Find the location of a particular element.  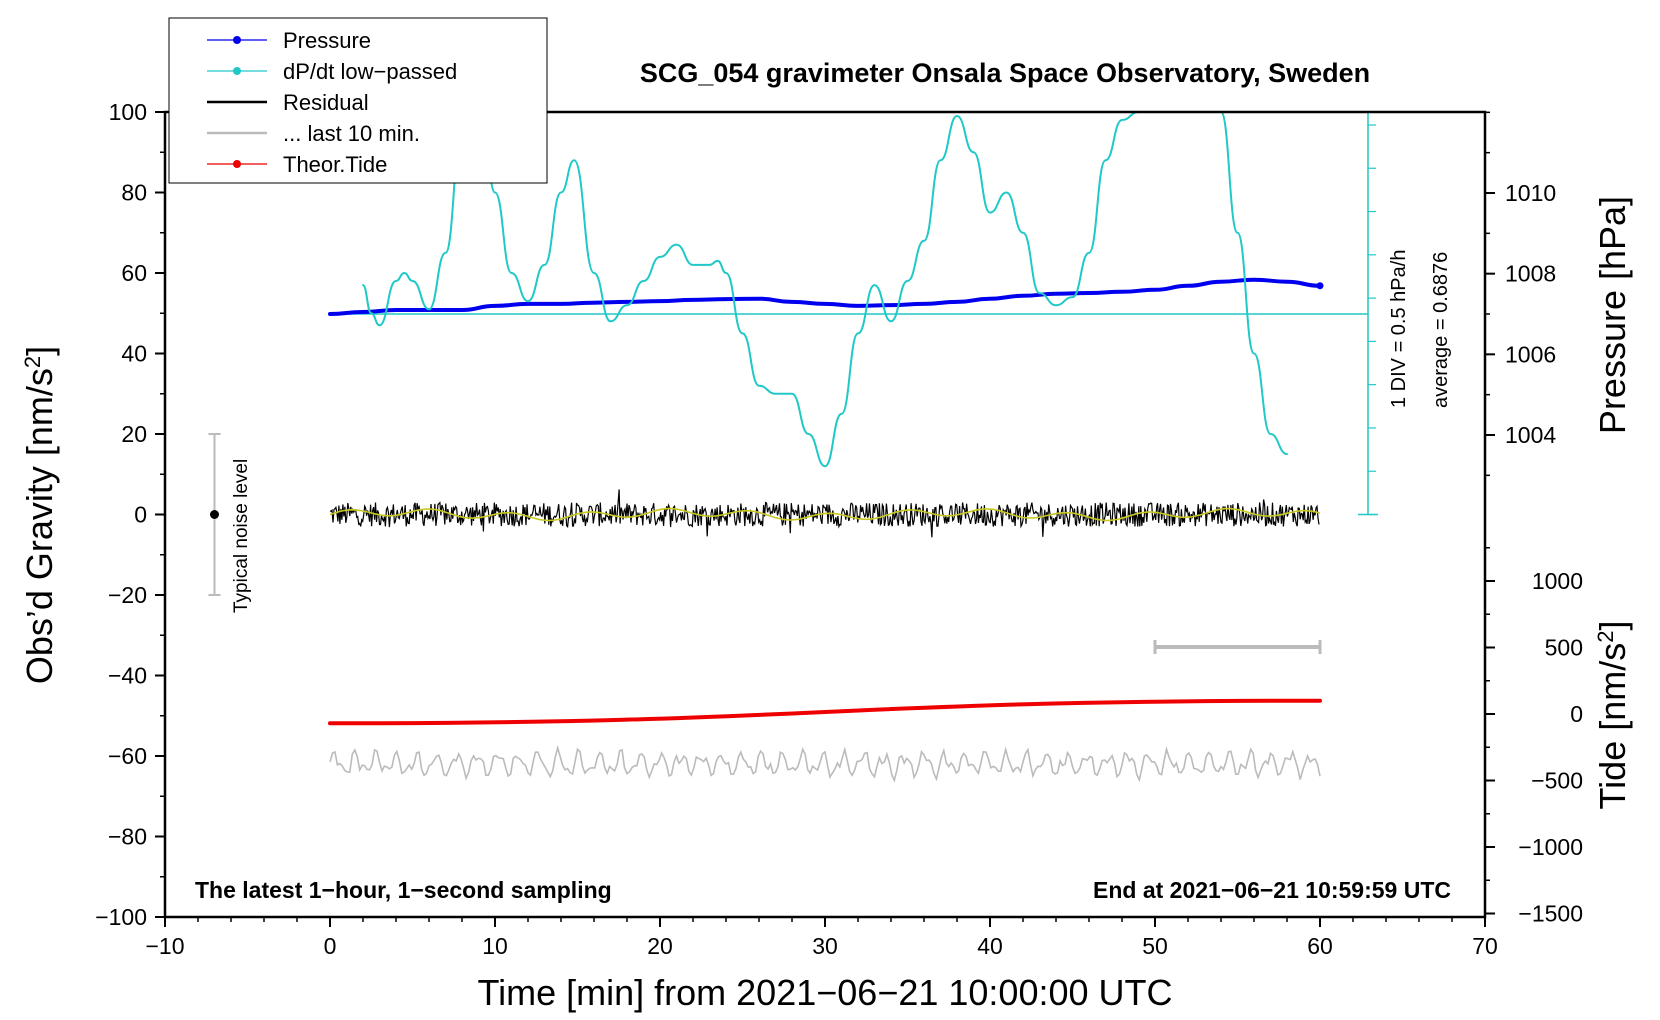

pressure-series-line is located at coordinates (825, 296).